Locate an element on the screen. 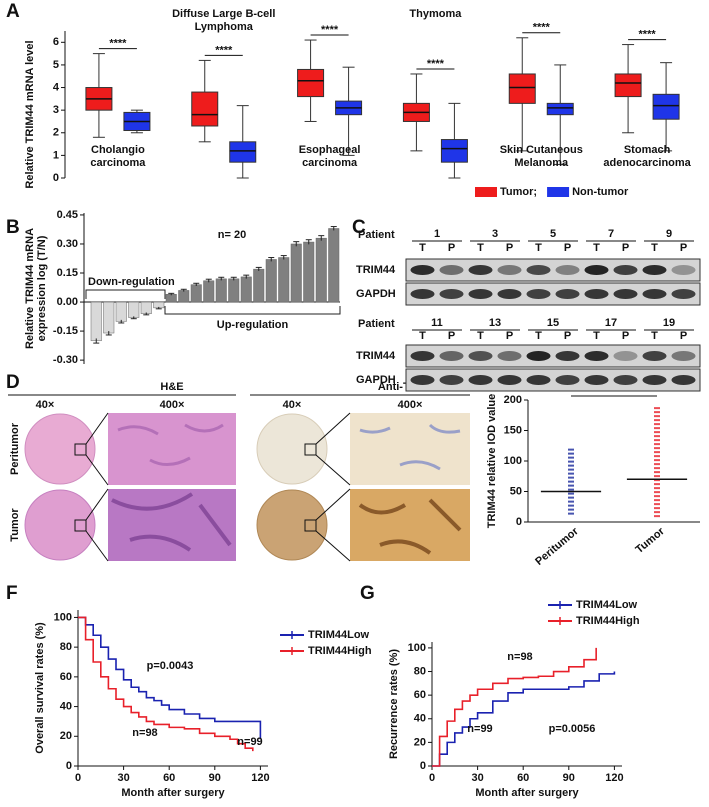 The height and width of the screenshot is (807, 709). y-tick-label: 0.45 is located at coordinates (67, 215).